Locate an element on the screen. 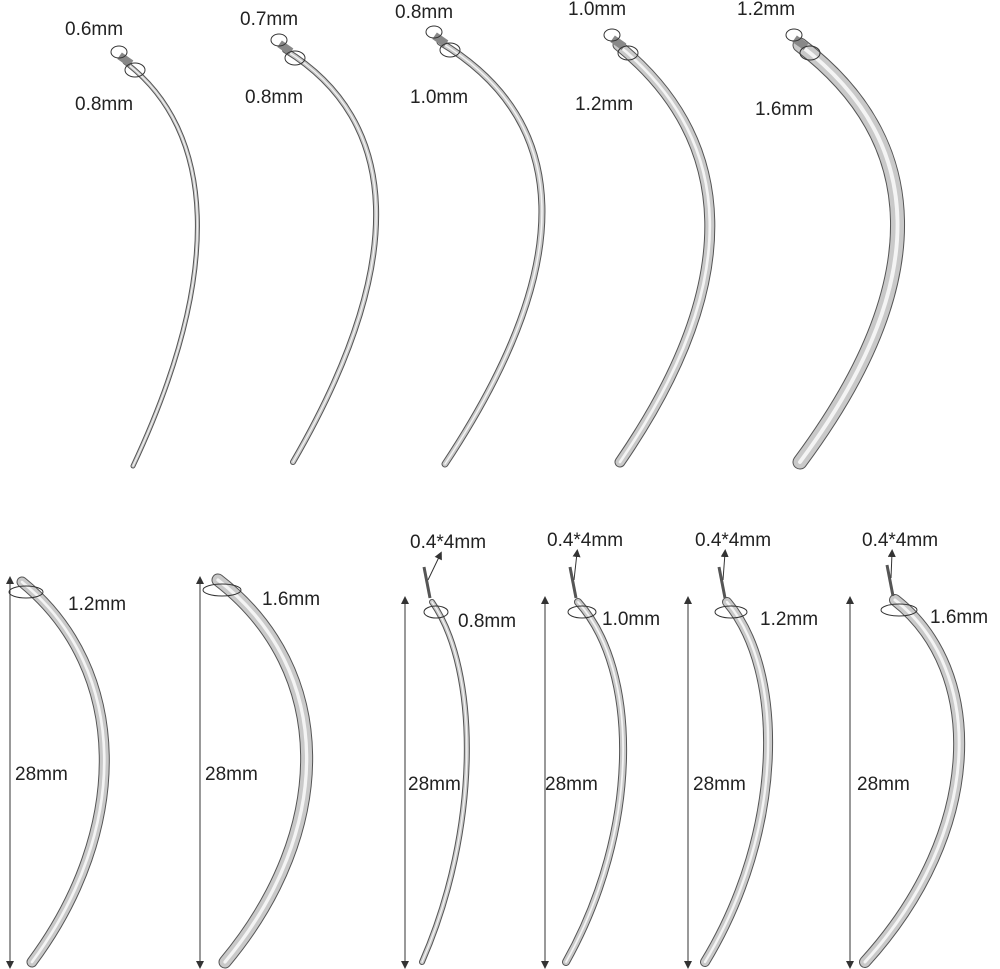 This screenshot has width=1000, height=969. tip-size-label: 0.6mm is located at coordinates (94, 29).